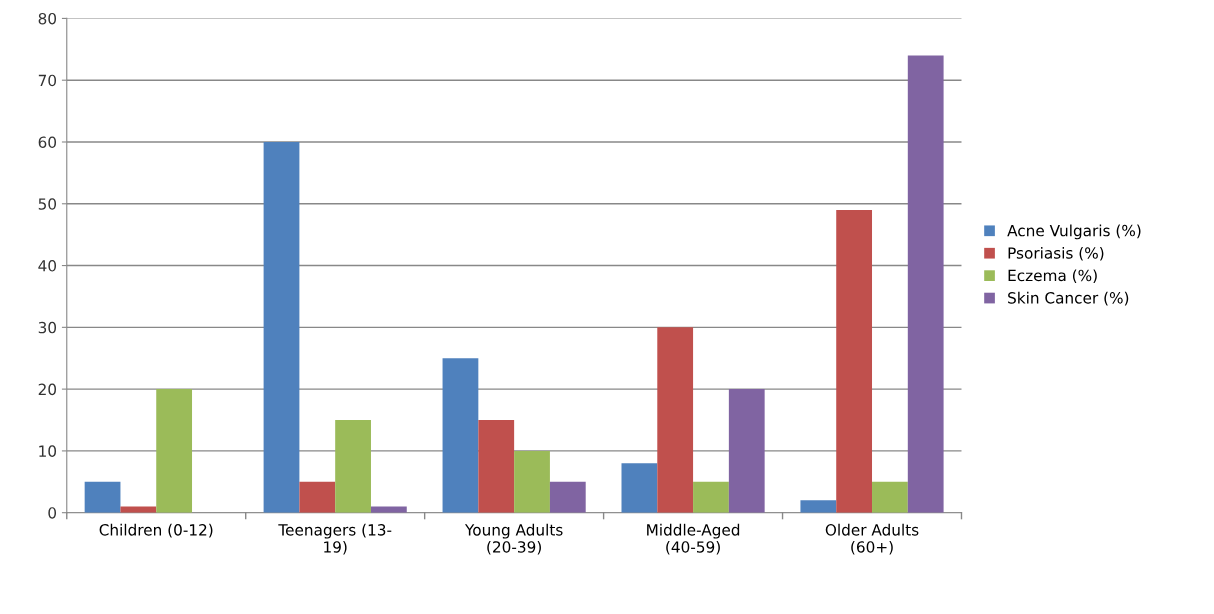  Describe the element at coordinates (47, 18) in the screenshot. I see `y-tick-label: 80` at that location.